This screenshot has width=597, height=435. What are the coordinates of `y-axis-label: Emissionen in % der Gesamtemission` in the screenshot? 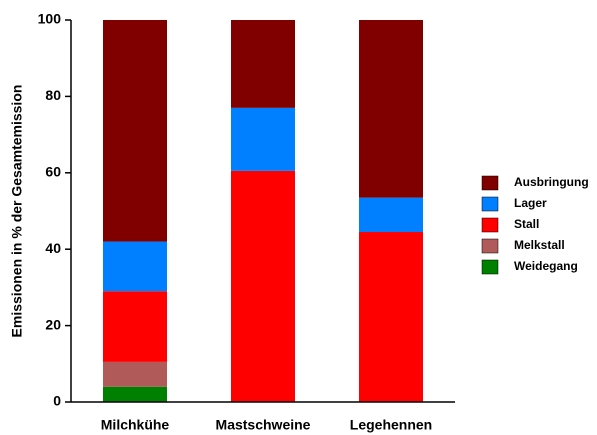 It's located at (17, 211).